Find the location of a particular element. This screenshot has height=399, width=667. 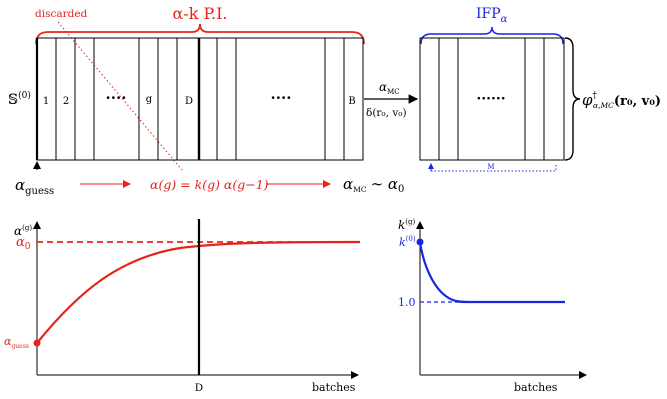

transfer-arrow-group: αMC δ(r₀, v₀) is located at coordinates (391, 99).